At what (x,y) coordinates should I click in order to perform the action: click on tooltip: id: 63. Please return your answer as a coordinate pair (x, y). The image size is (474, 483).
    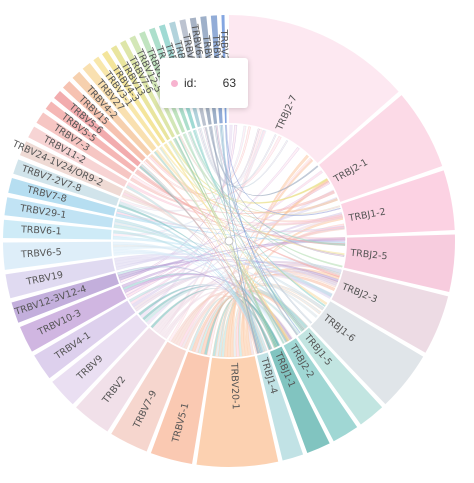
    Looking at the image, I should click on (204, 83).